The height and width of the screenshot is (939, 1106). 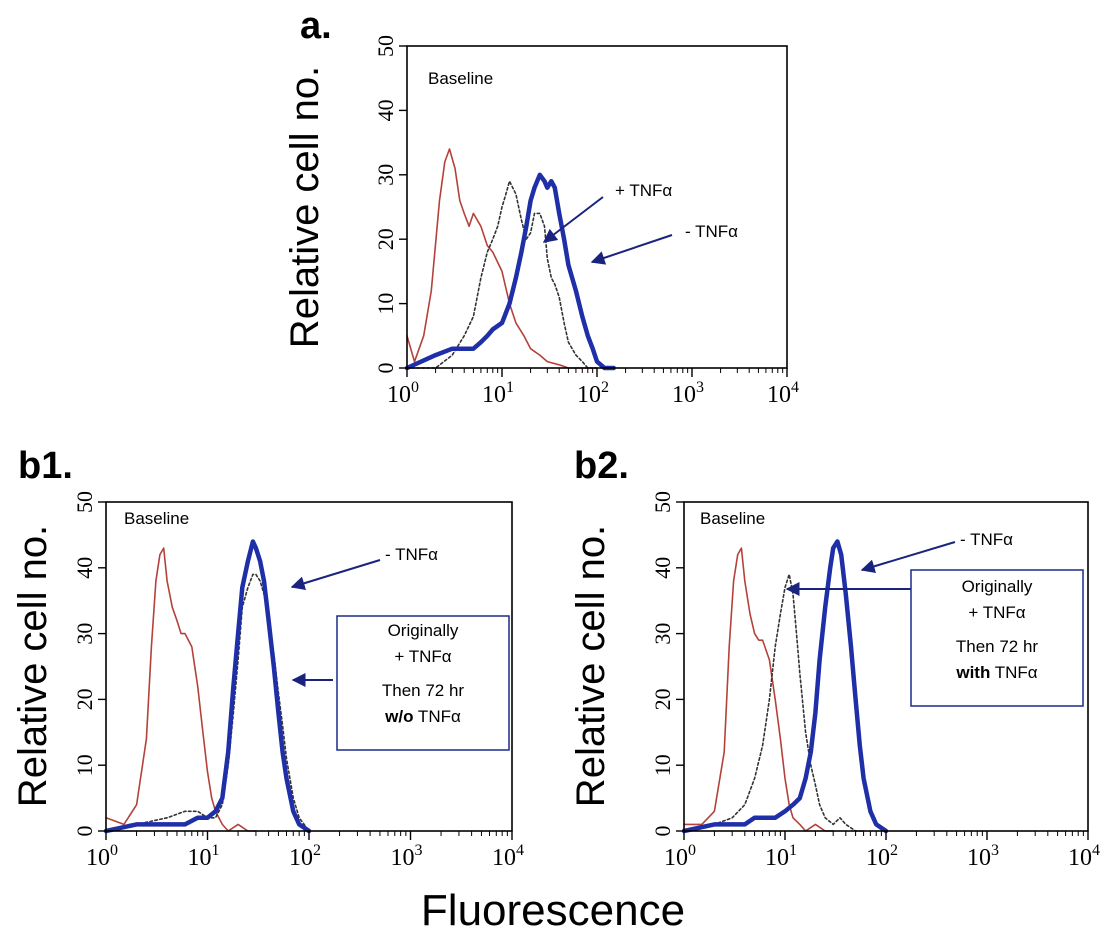 I want to click on shared-x-axis-label: Fluorescence, so click(x=553, y=910).